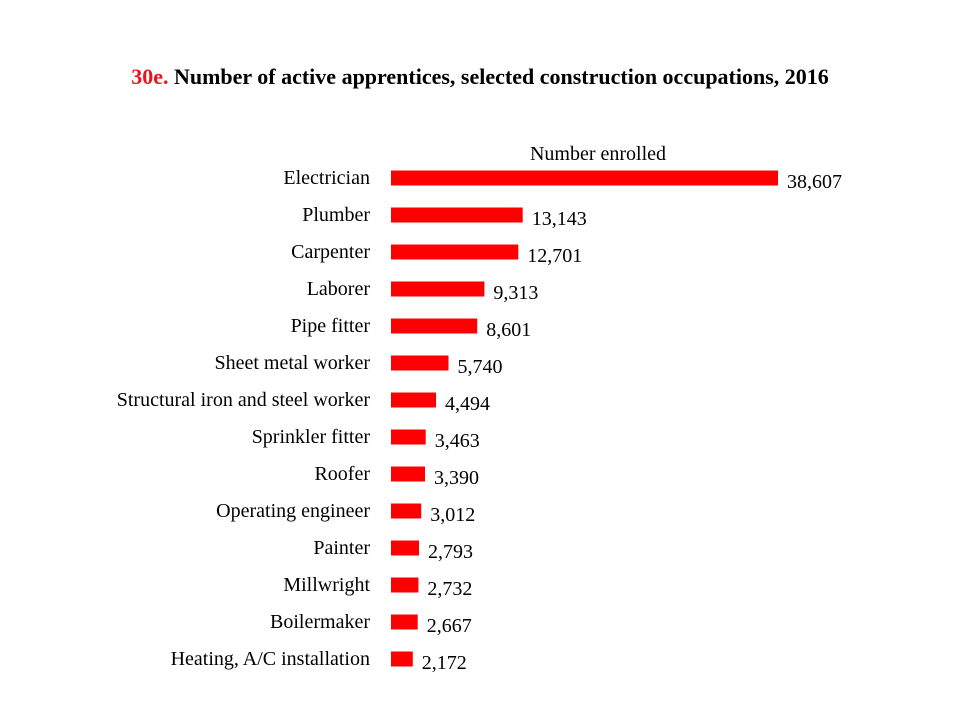  What do you see at coordinates (452, 515) in the screenshot?
I see `value-label-operating-engineer: 3,012` at bounding box center [452, 515].